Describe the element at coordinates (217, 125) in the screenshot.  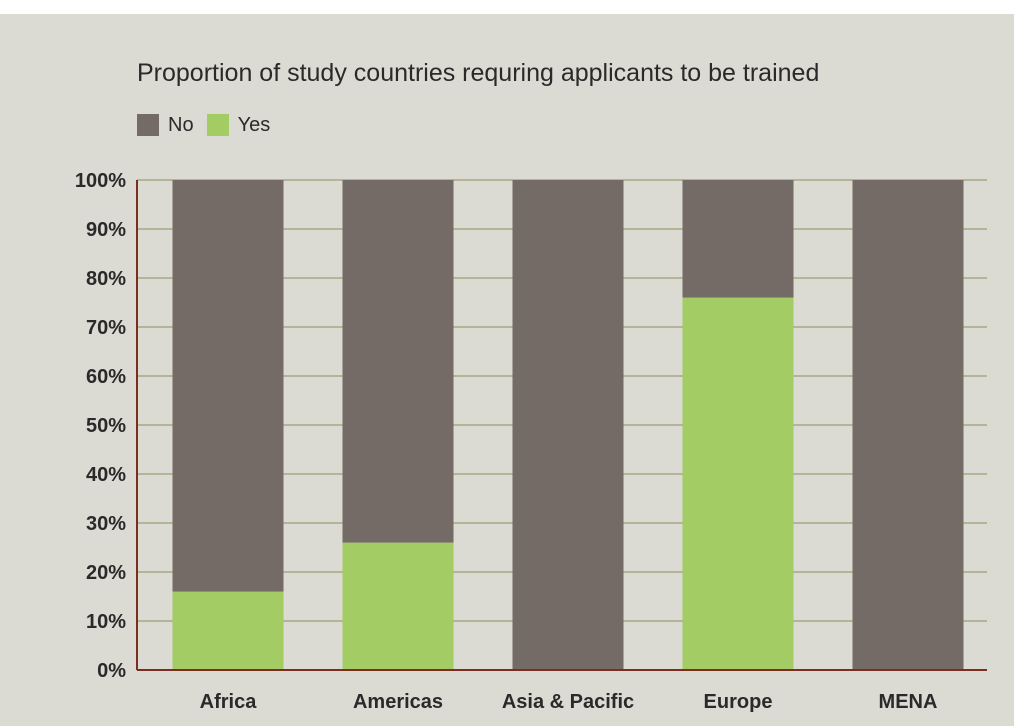
I see `legend-swatch-yes` at that location.